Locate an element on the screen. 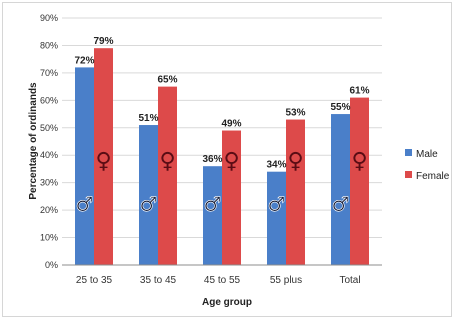 The width and height of the screenshot is (456, 320). x-category-label: 45 to 55 is located at coordinates (222, 280).